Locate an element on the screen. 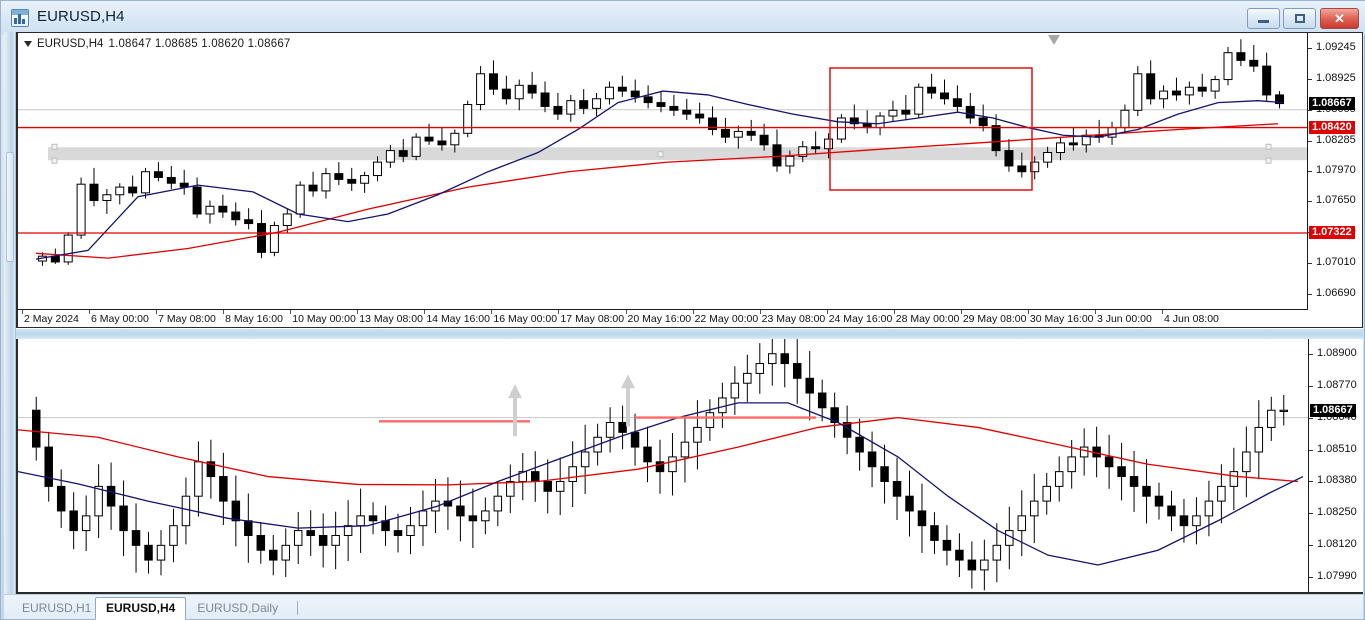  object-selection-handle is located at coordinates (54, 146).